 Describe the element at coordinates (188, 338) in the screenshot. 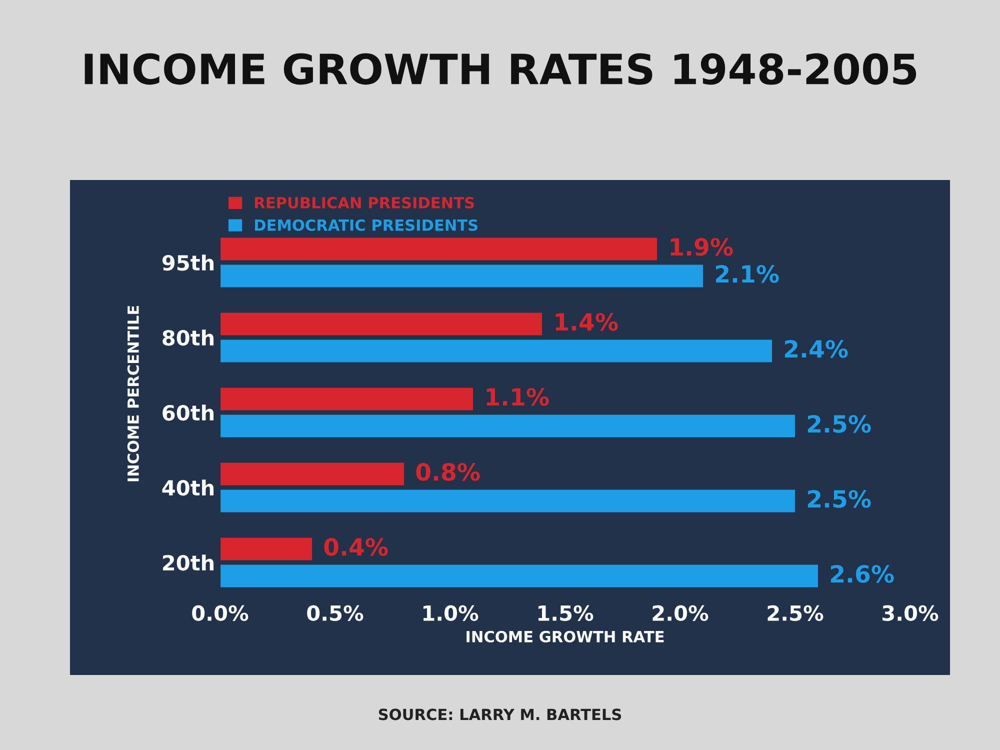

I see `y-tick-label: 80th` at that location.